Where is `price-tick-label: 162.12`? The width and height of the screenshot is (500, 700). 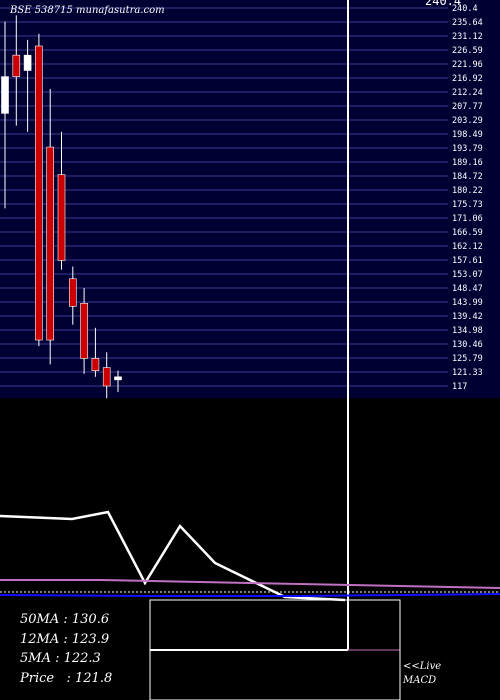
price-tick-label: 162.12 is located at coordinates (467, 247).